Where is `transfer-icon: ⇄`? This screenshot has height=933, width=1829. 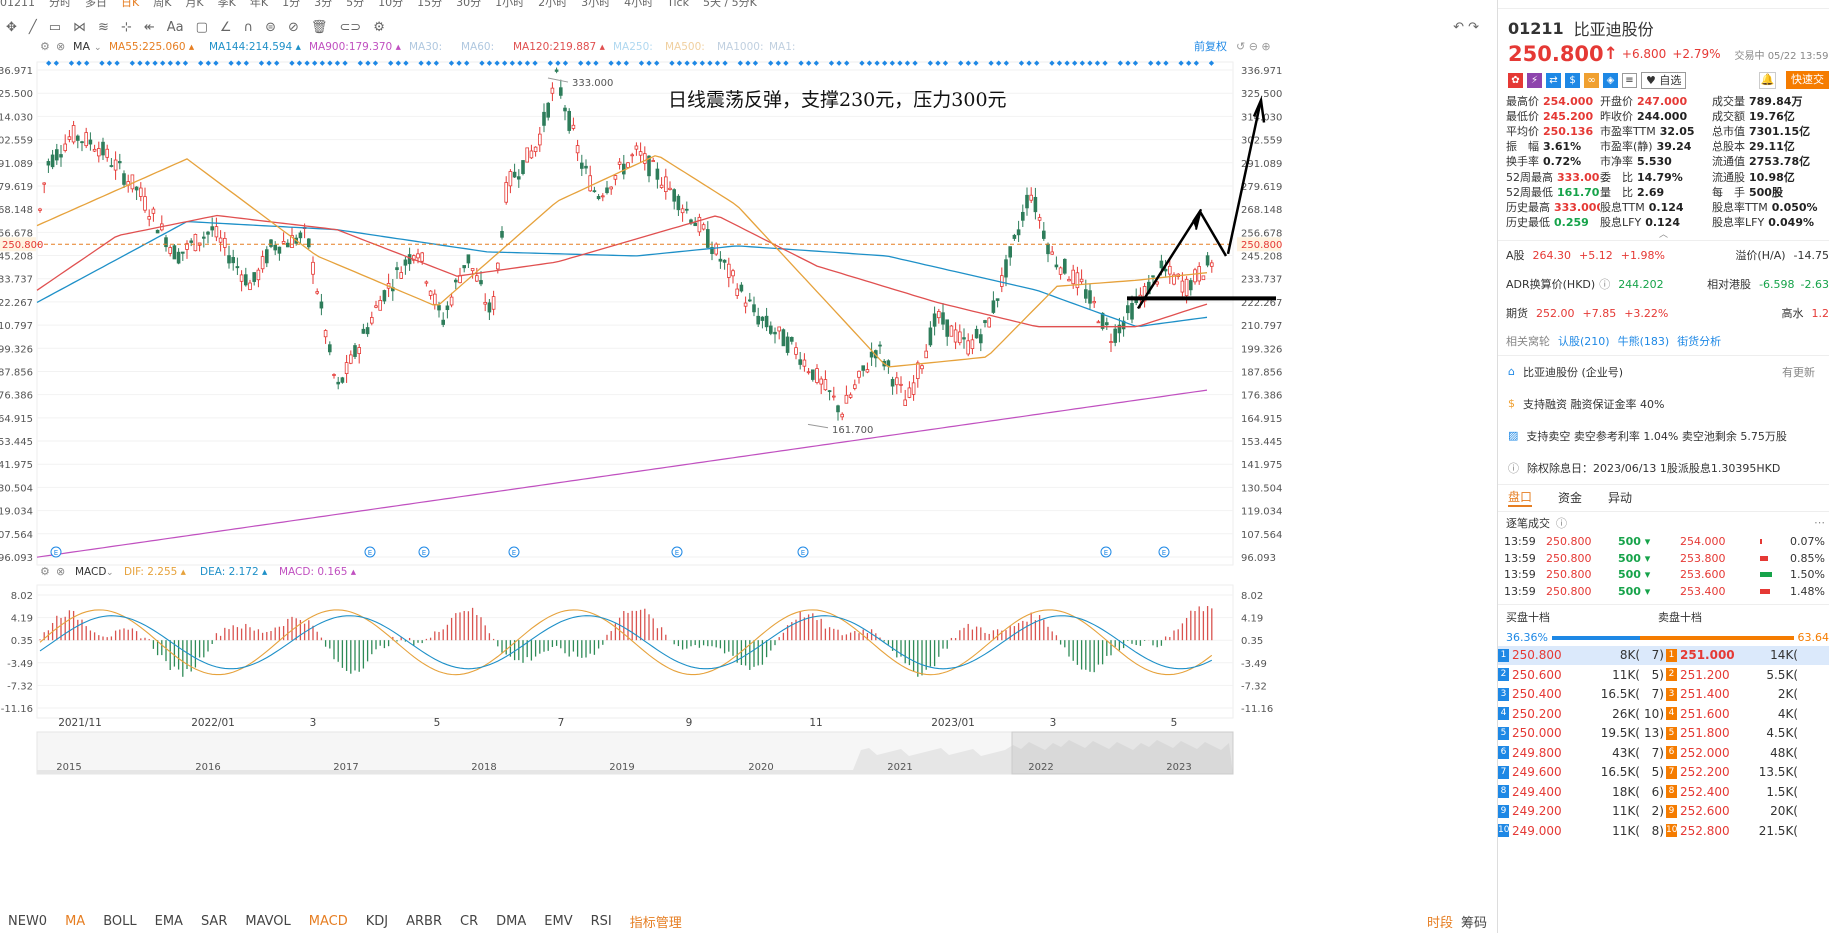 transfer-icon: ⇄ is located at coordinates (1553, 80).